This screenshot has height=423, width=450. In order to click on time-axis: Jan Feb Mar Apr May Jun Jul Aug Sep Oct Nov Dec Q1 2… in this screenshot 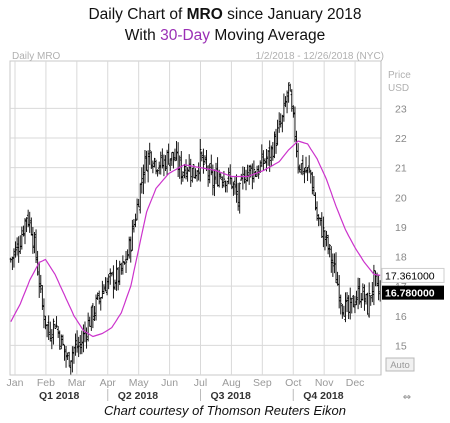, I will do `click(186, 389)`.